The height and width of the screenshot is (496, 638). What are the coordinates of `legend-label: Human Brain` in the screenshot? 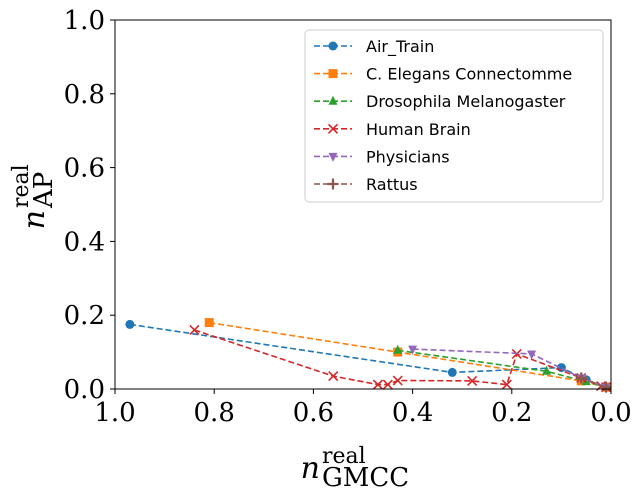 It's located at (418, 129).